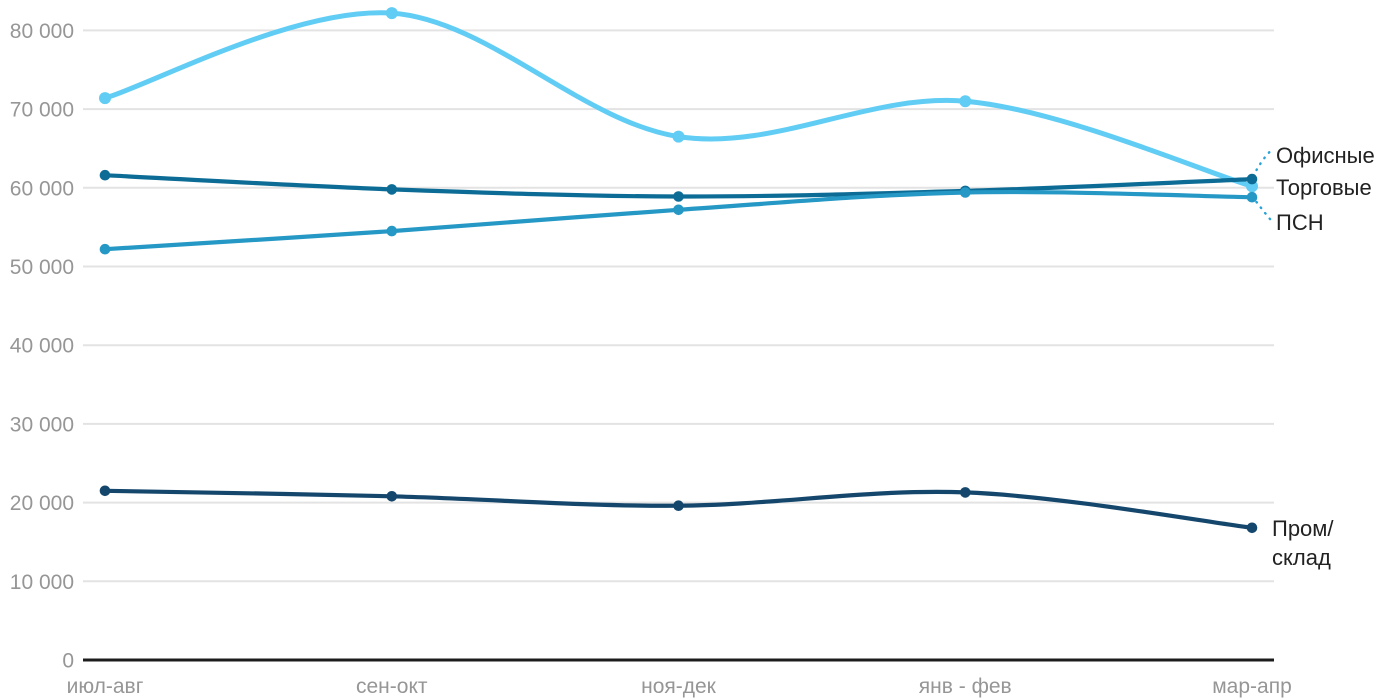 This screenshot has width=1400, height=700. Describe the element at coordinates (1252, 179) in the screenshot. I see `data-point-Офисные-5` at that location.